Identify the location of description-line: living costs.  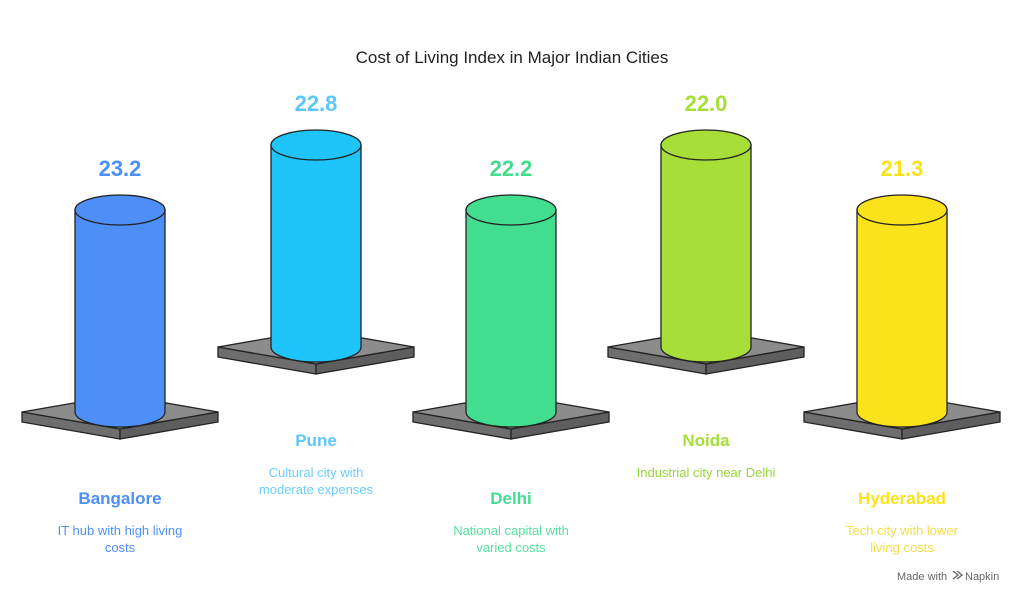
(902, 547).